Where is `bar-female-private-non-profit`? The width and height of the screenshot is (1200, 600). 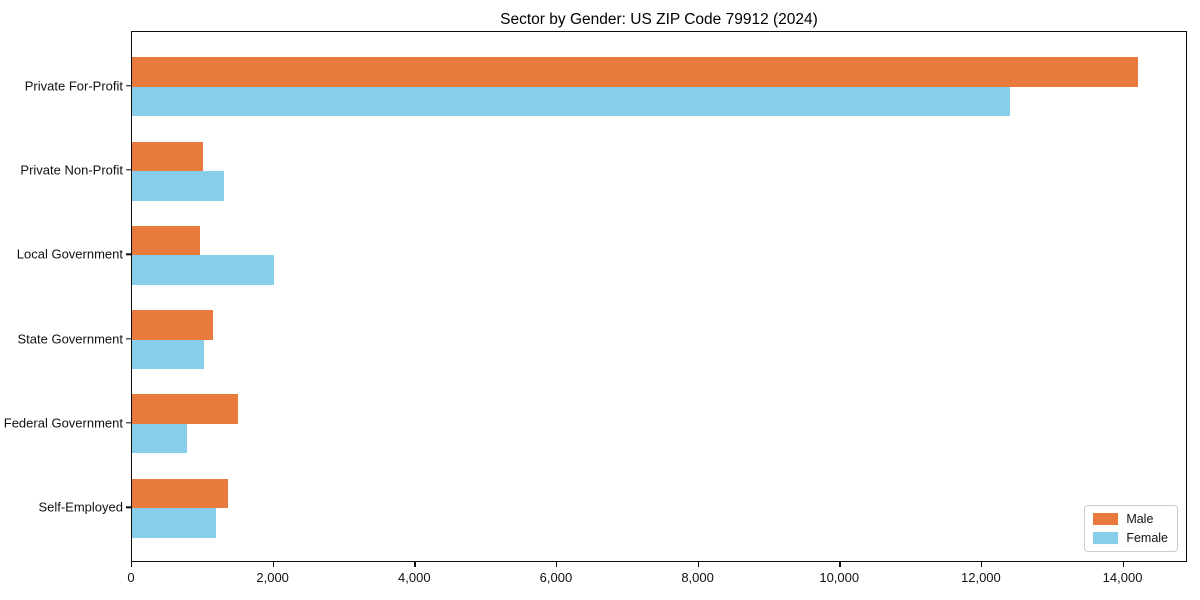 bar-female-private-non-profit is located at coordinates (178, 186).